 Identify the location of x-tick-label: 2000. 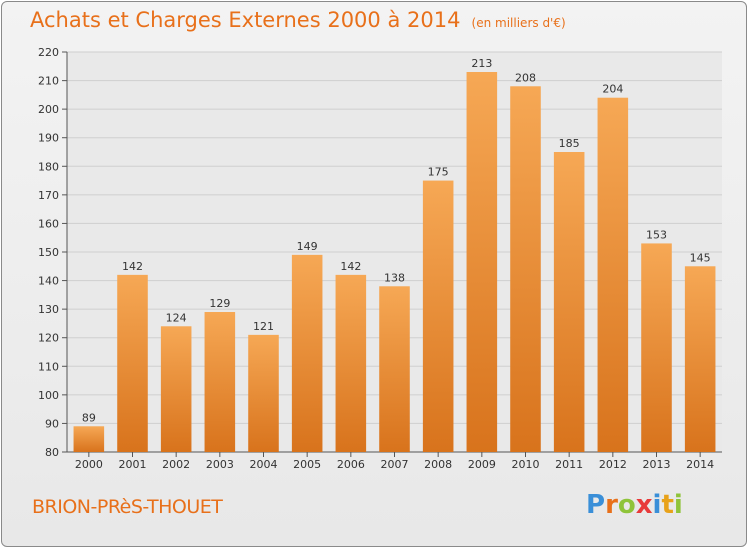
(89, 464).